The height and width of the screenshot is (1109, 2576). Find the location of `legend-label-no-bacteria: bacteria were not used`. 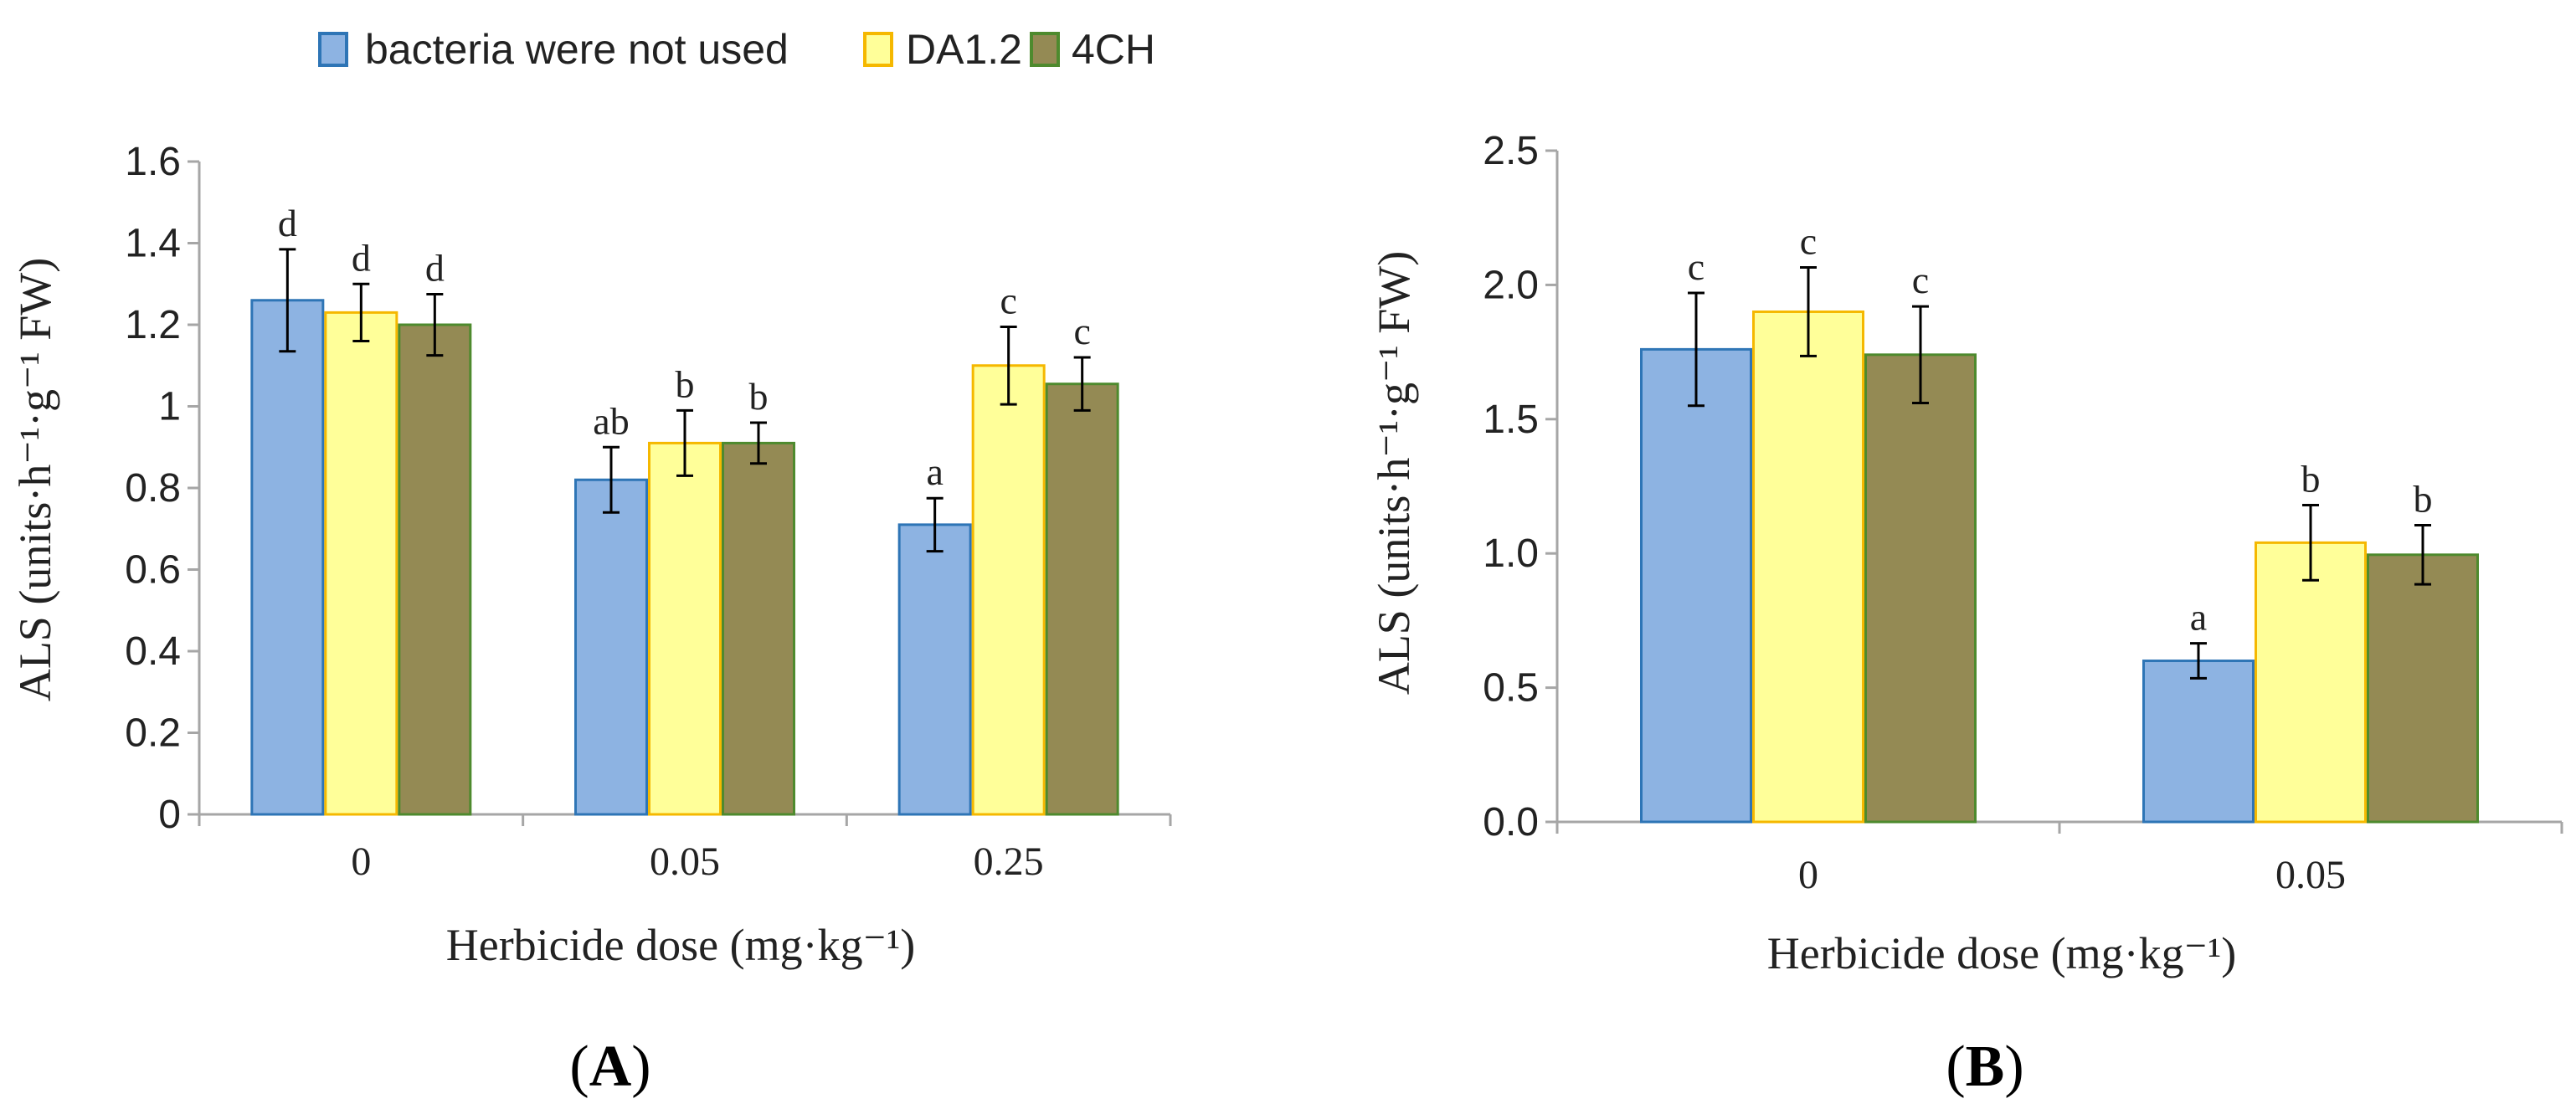

legend-label-no-bacteria: bacteria were not used is located at coordinates (577, 49).